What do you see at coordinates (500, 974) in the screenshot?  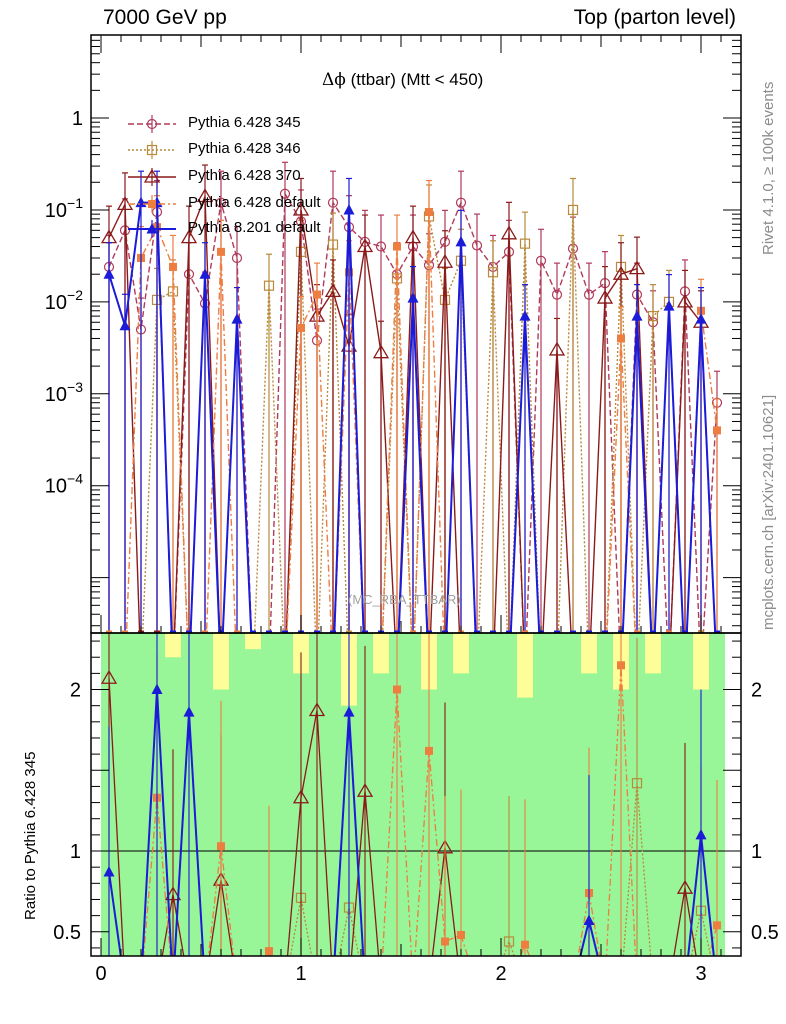 I see `x-tick-label: 2` at bounding box center [500, 974].